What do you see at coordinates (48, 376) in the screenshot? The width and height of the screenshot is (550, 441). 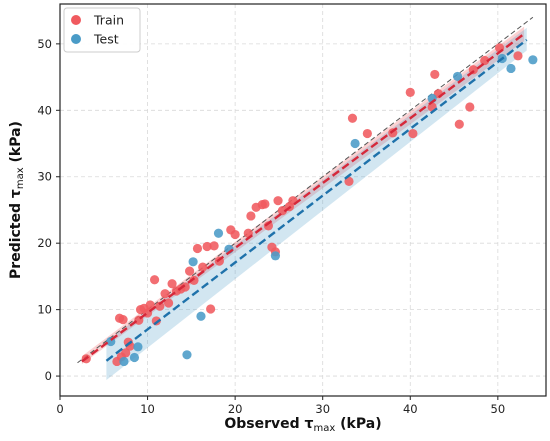 I see `y-tick-label: 0` at bounding box center [48, 376].